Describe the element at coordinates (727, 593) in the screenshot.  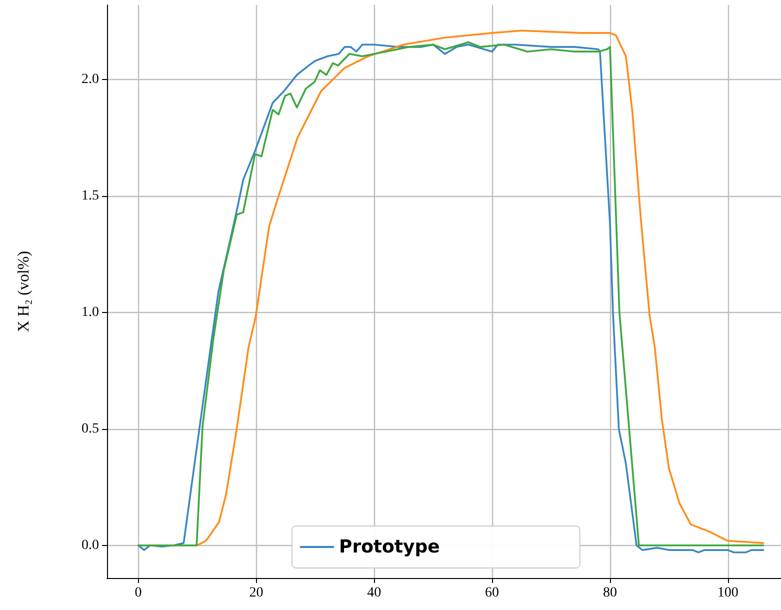
I see `x-tick-label: 100` at that location.